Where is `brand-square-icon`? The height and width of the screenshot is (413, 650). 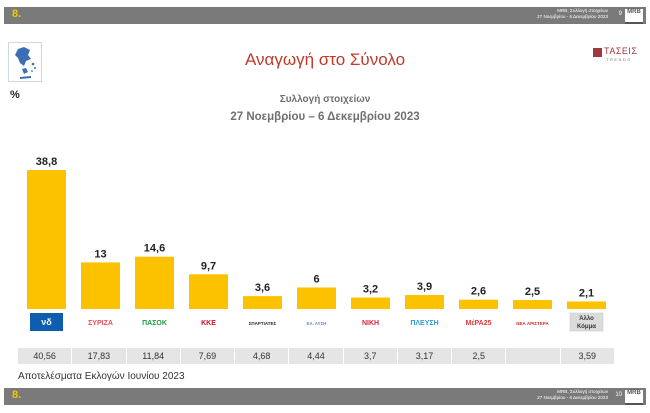
brand-square-icon is located at coordinates (597, 52).